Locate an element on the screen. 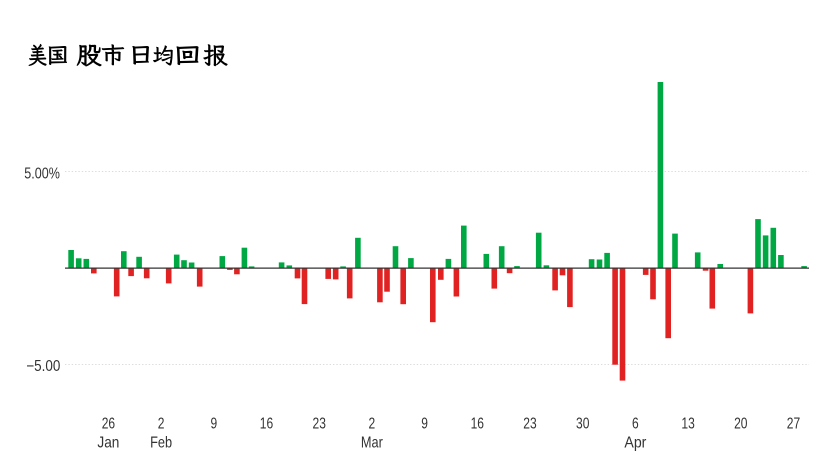 The width and height of the screenshot is (835, 472). svg-text: 30 is located at coordinates (583, 424).